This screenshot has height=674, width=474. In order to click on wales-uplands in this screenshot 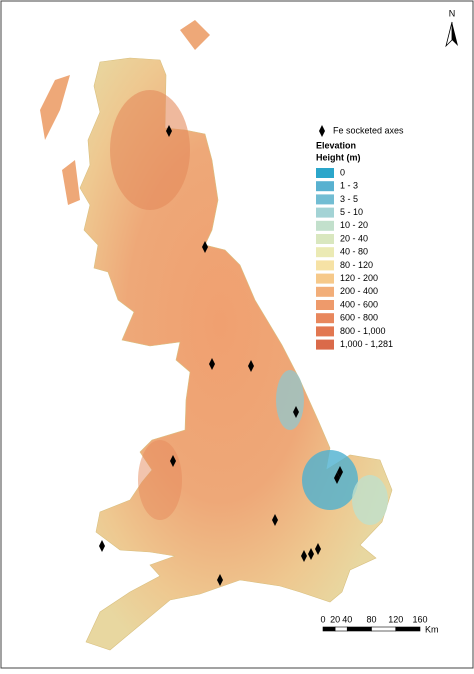, I will do `click(160, 480)`.